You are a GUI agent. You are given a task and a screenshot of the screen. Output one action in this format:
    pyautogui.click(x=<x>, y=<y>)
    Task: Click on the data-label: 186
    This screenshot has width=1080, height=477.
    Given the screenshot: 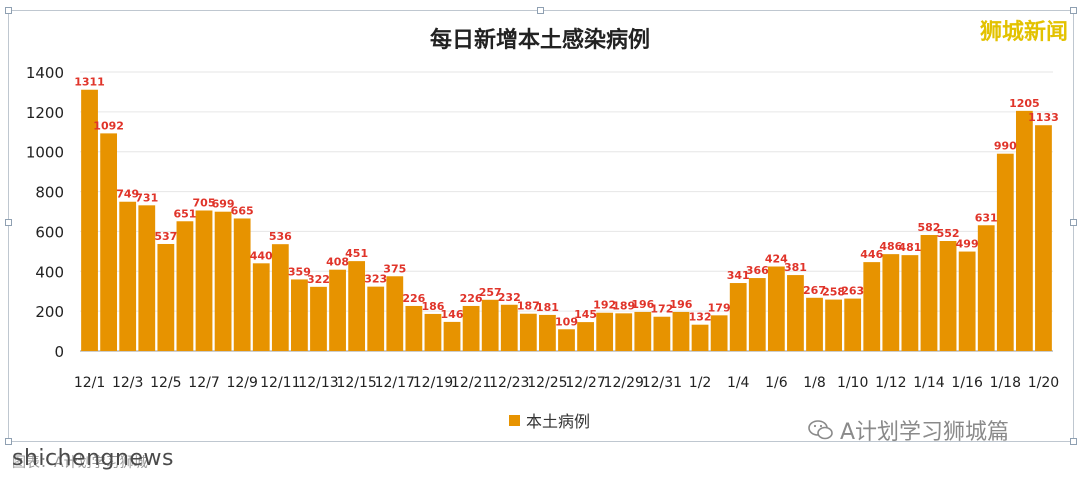 What is the action you would take?
    pyautogui.click(x=432, y=306)
    